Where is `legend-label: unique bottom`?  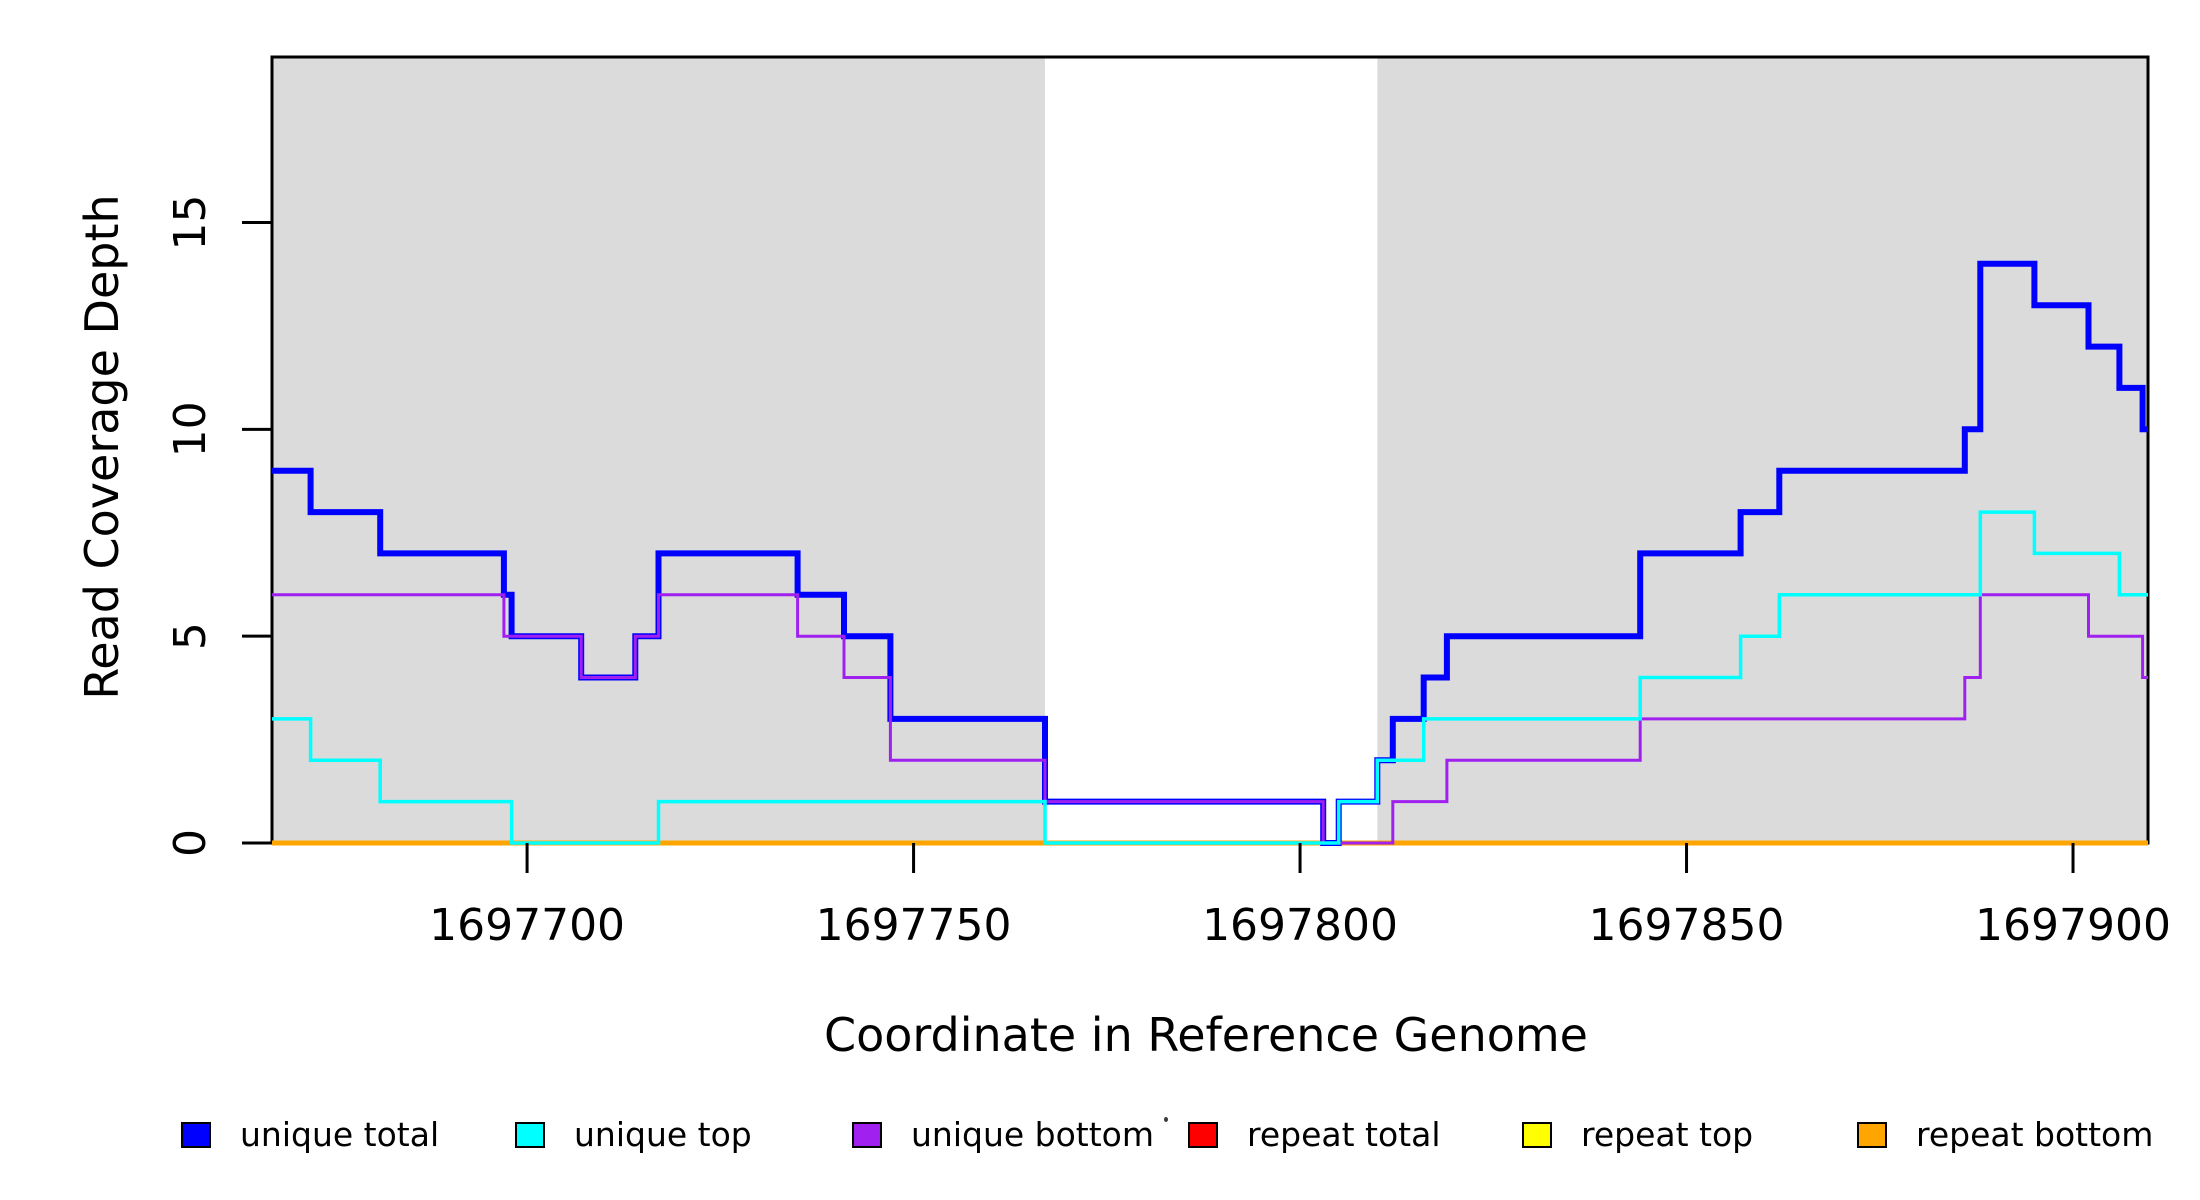
legend-label: unique bottom is located at coordinates (1033, 1134).